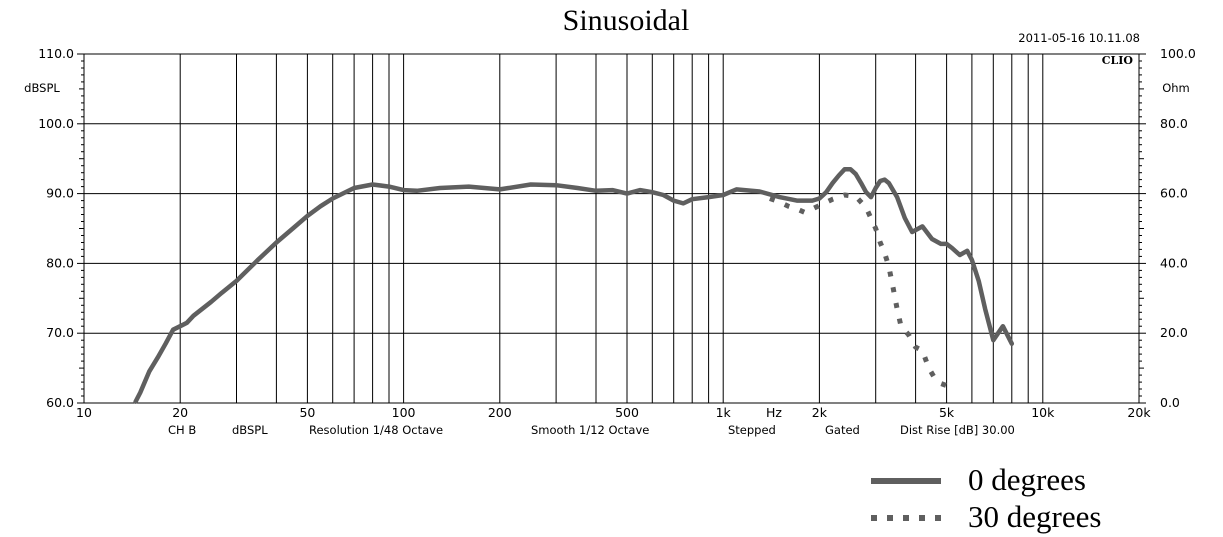 The height and width of the screenshot is (537, 1223). What do you see at coordinates (180, 412) in the screenshot?
I see `x-tick-label: 20` at bounding box center [180, 412].